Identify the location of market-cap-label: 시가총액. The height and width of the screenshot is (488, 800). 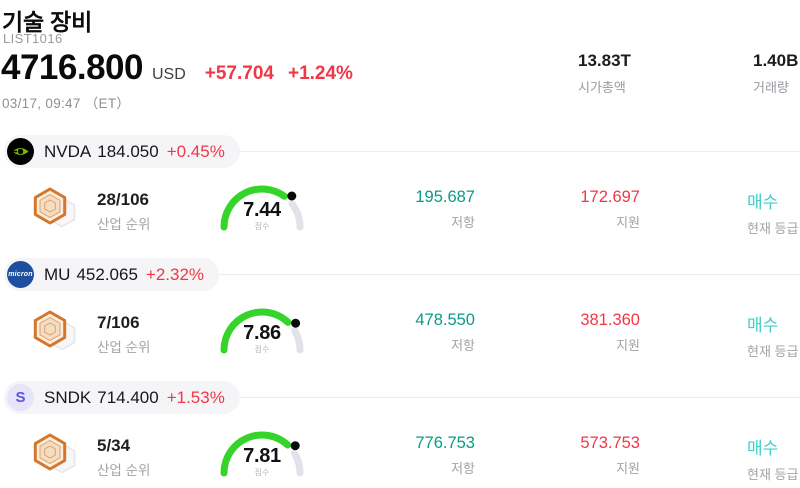
(602, 87).